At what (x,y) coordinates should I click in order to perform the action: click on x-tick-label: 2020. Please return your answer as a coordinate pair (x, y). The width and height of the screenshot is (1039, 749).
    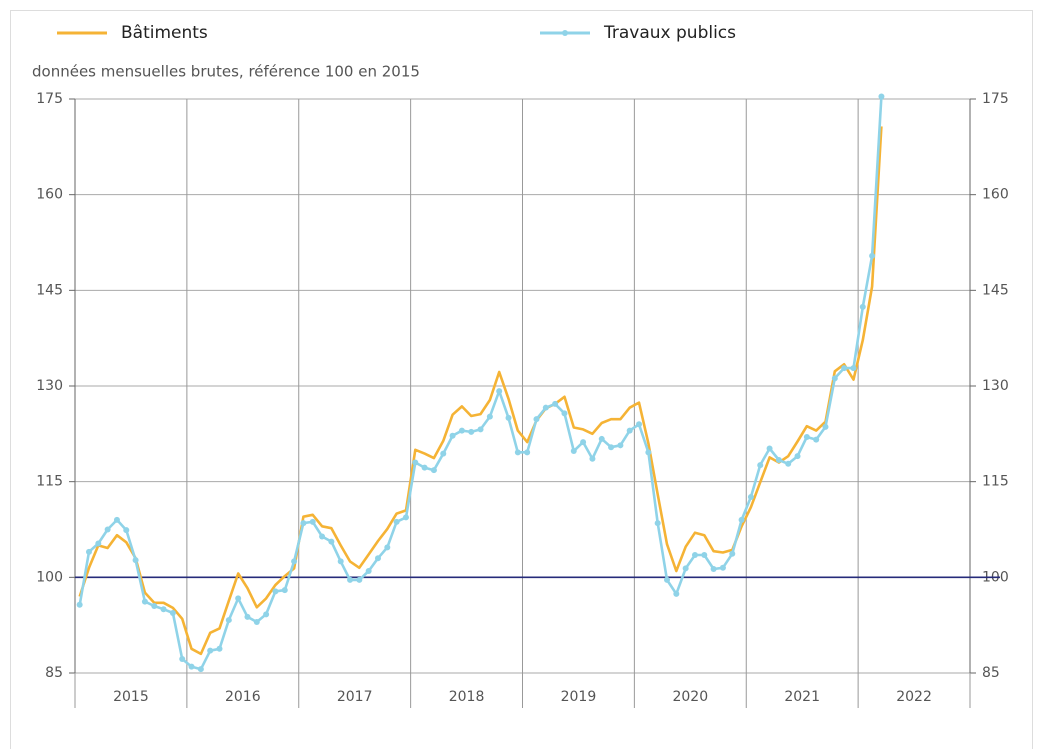
    Looking at the image, I should click on (690, 697).